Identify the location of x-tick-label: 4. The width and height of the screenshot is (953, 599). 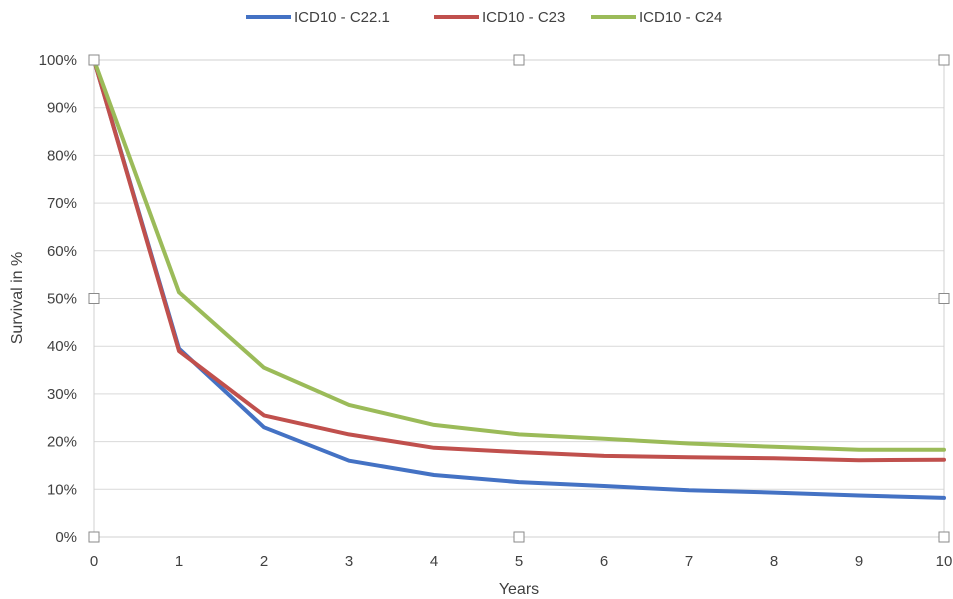
(434, 561).